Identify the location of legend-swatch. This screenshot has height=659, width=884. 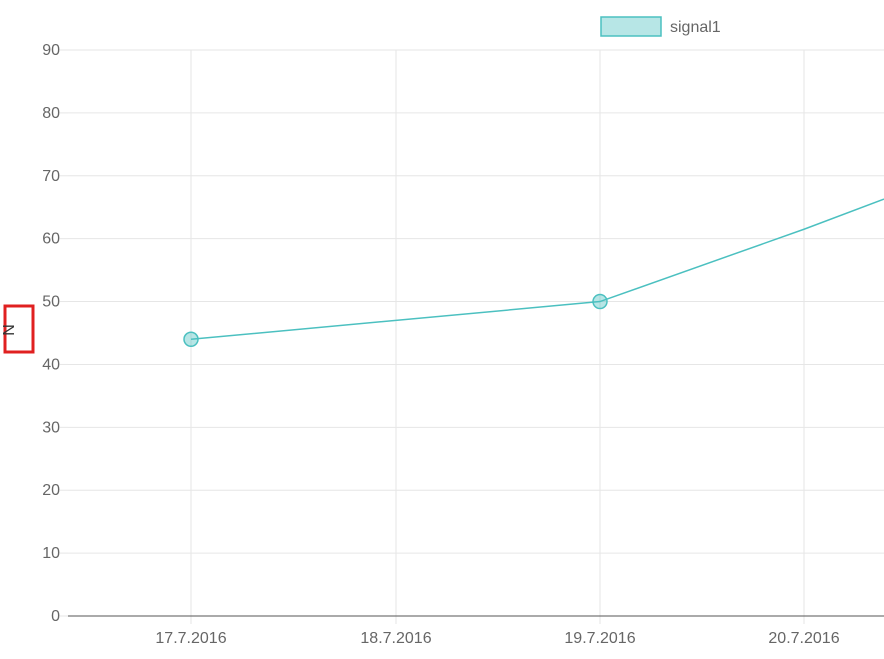
(631, 26).